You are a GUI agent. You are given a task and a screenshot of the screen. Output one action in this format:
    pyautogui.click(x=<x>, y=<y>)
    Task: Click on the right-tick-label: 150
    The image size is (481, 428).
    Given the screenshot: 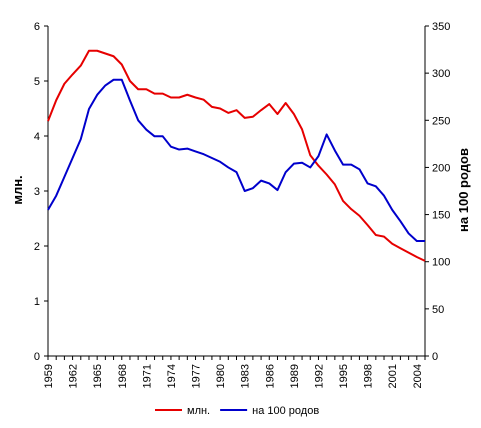 What is the action you would take?
    pyautogui.click(x=441, y=216)
    